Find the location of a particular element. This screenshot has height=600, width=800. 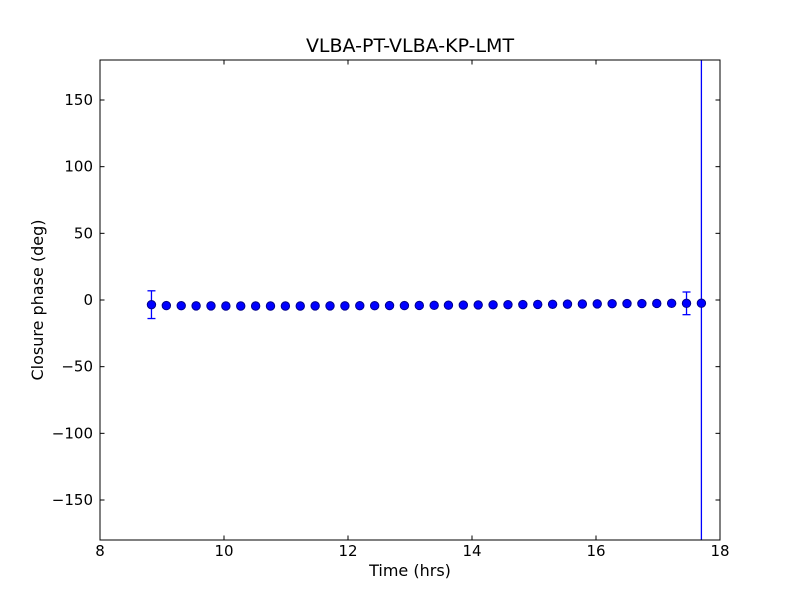

y-tick-label: 0 is located at coordinates (88, 300).